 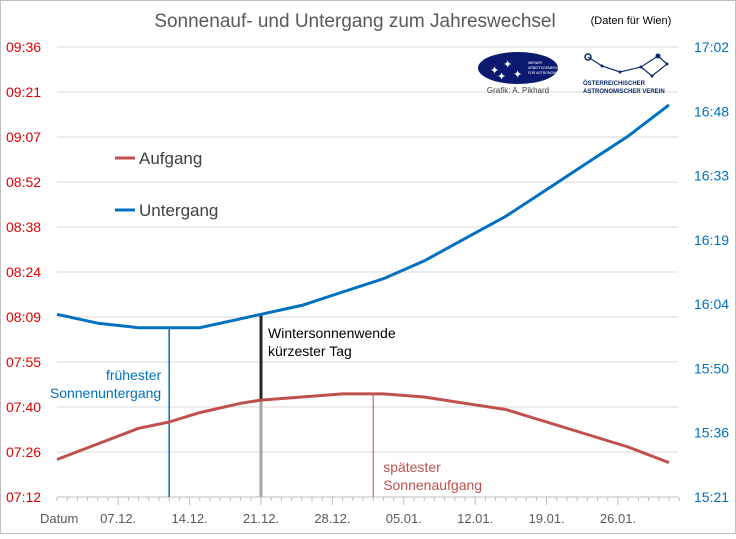 I want to click on y-left-tick-label: 09:36, so click(x=23, y=47).